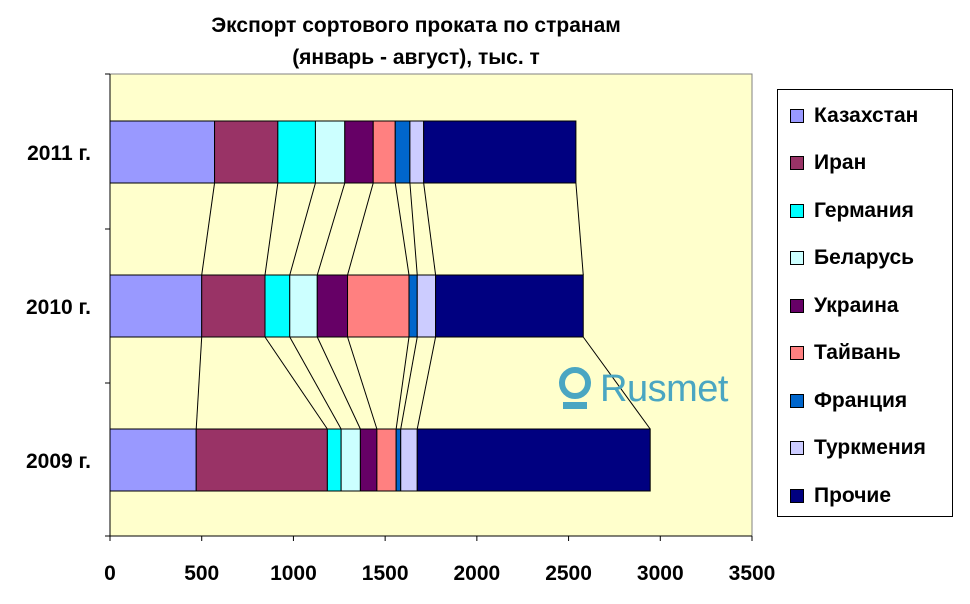 This screenshot has width=970, height=604. I want to click on legend-label: Казахстан, so click(866, 115).